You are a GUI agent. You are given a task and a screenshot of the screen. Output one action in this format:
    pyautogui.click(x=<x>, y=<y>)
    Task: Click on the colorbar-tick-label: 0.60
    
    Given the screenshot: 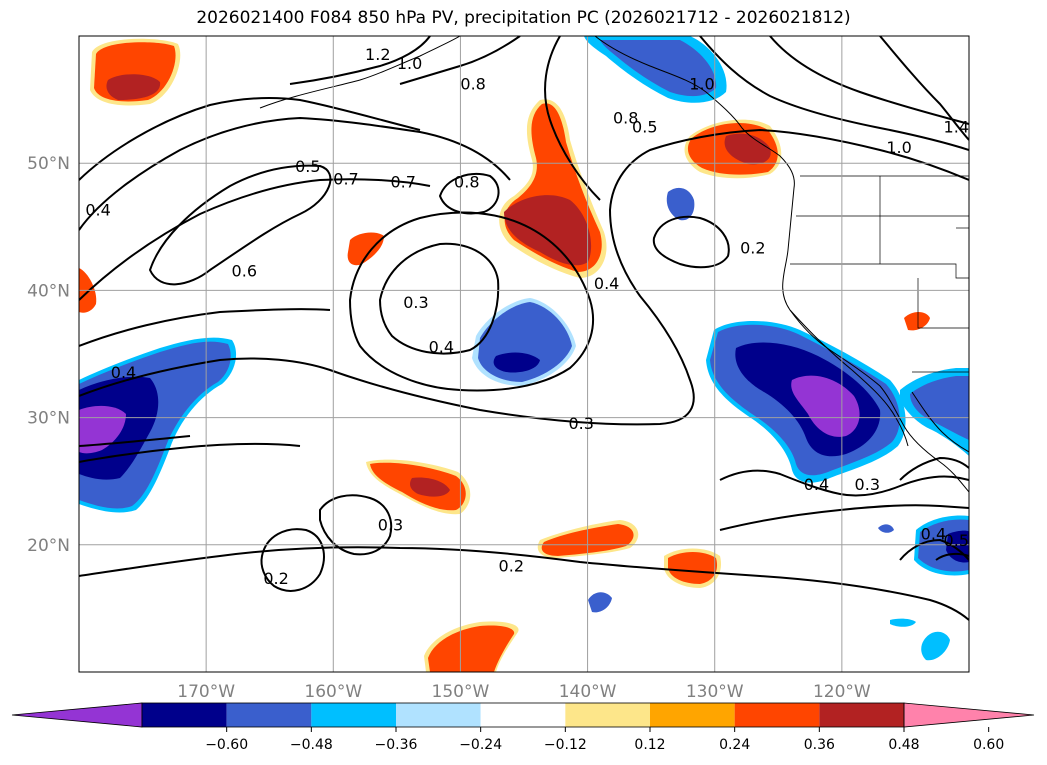 What is the action you would take?
    pyautogui.click(x=988, y=745)
    